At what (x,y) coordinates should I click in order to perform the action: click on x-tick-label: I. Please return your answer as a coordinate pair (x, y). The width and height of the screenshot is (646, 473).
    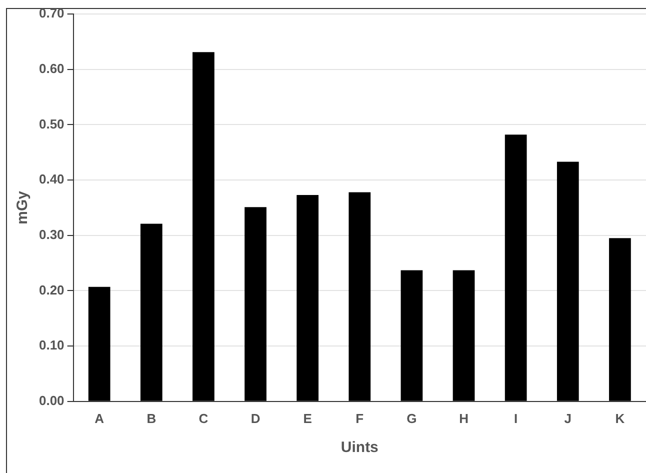
    Looking at the image, I should click on (516, 418).